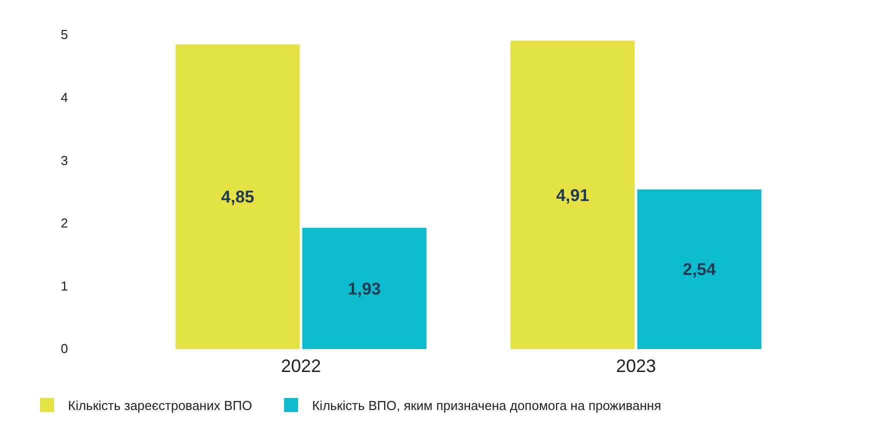 The width and height of the screenshot is (877, 429). I want to click on y-tick-label: 1, so click(64, 286).